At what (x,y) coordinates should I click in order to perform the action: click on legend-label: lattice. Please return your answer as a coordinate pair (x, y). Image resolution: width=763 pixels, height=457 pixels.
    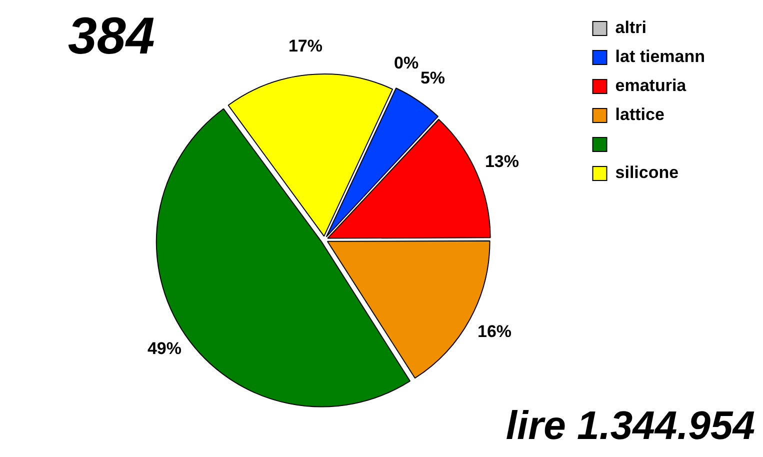
    Looking at the image, I should click on (639, 114).